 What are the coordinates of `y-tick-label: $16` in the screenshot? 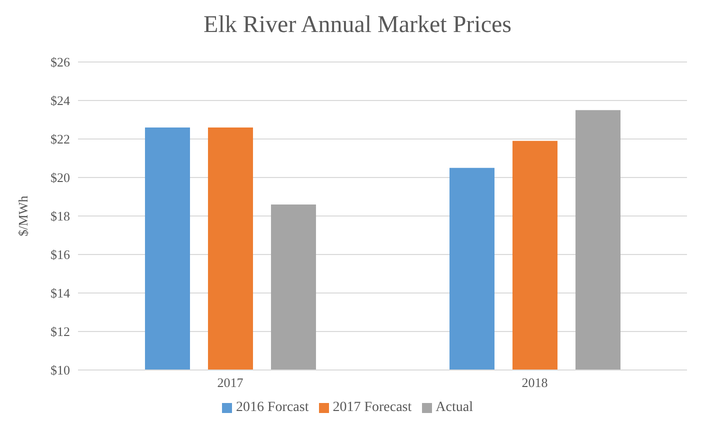 It's located at (60, 254).